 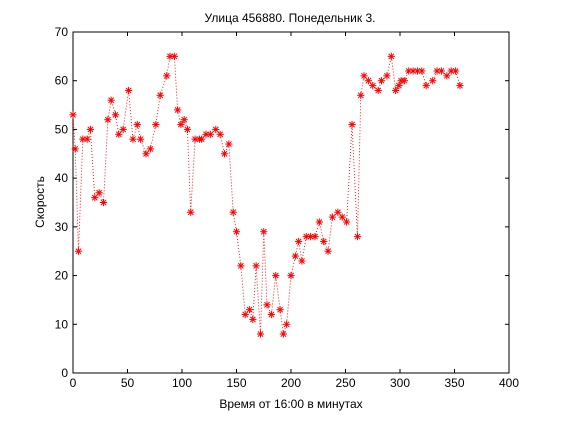 I want to click on y-tick-label: 60, so click(x=62, y=81).